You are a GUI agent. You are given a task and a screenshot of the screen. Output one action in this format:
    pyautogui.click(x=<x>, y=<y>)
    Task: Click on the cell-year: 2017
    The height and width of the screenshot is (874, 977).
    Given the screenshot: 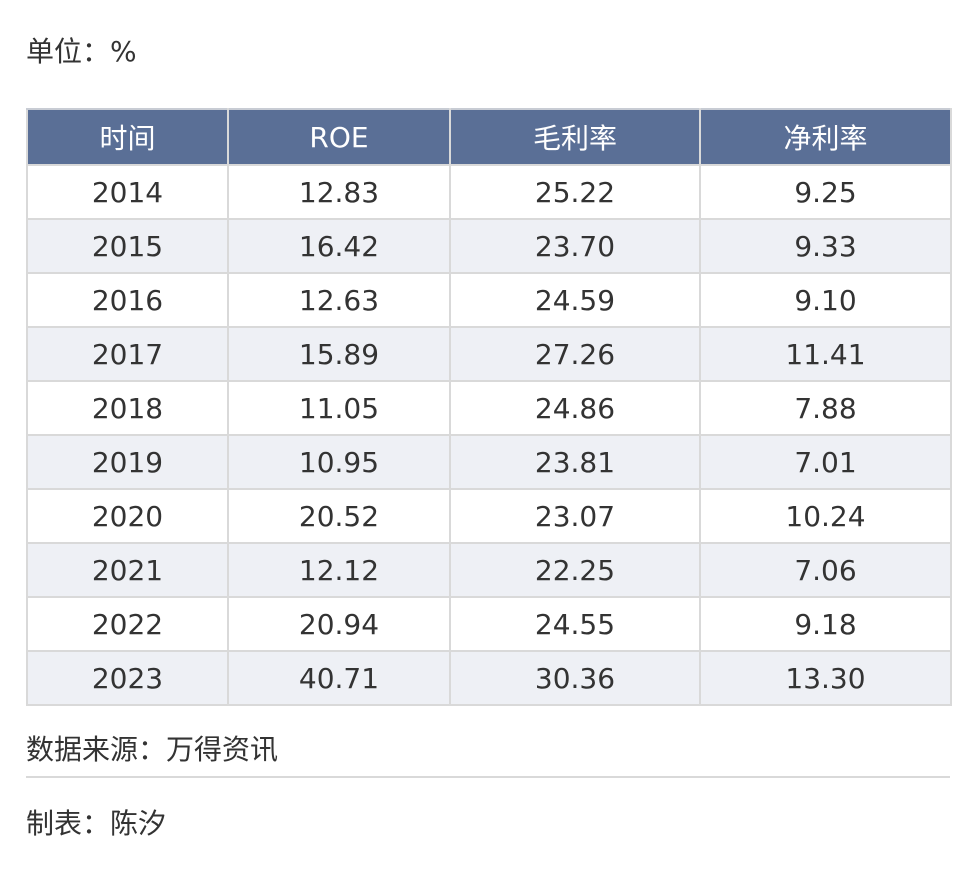 What is the action you would take?
    pyautogui.click(x=127, y=354)
    